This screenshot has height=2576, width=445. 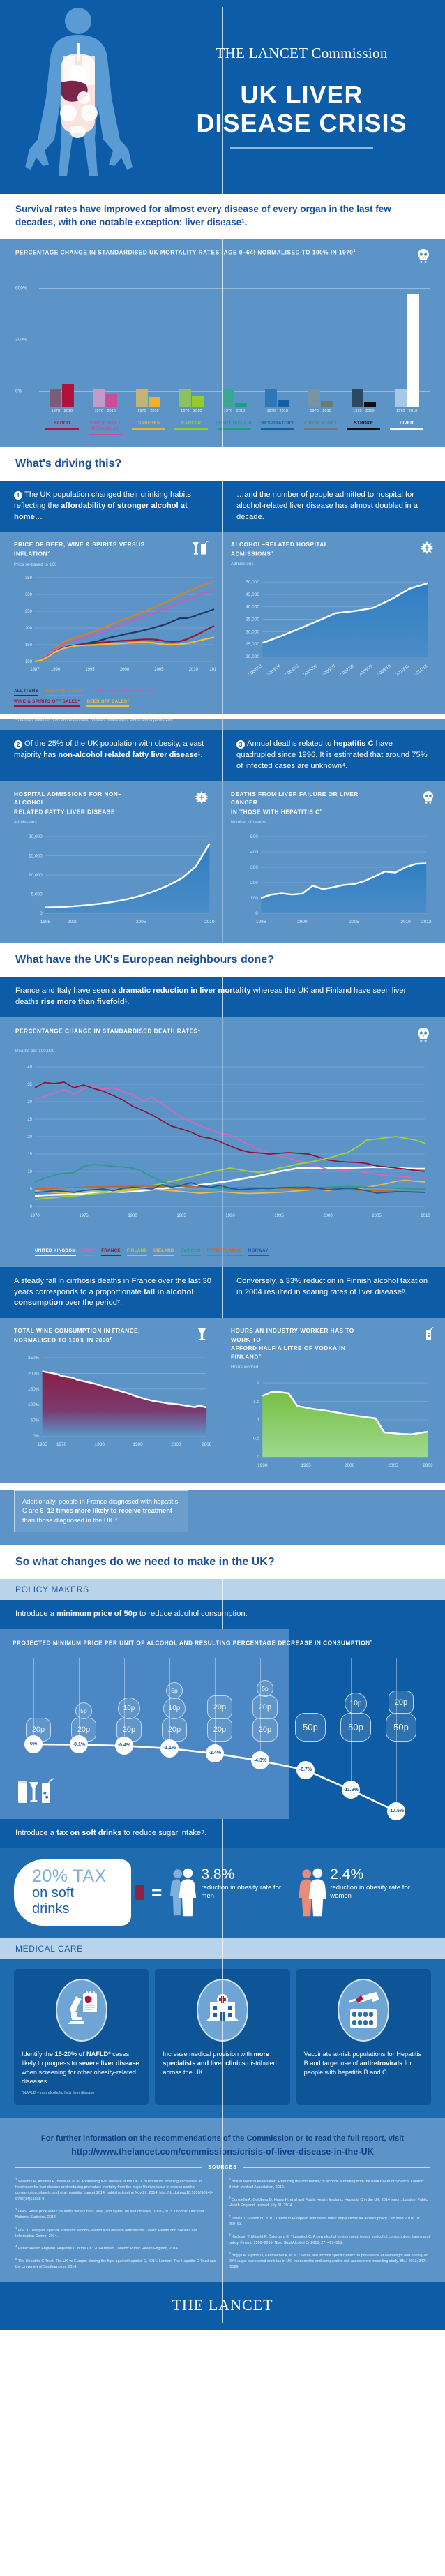 What do you see at coordinates (265, 1710) in the screenshot?
I see `coin-stack: 5p 20p 20p` at bounding box center [265, 1710].